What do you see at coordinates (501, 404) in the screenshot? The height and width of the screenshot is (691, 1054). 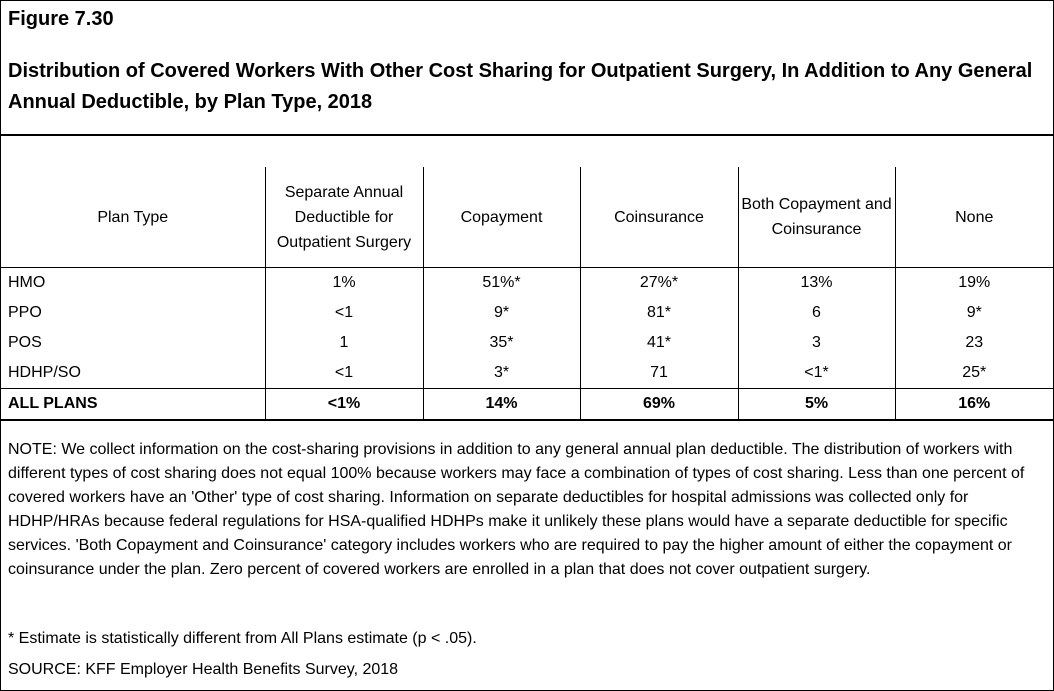 I see `table-cell: 14%` at bounding box center [501, 404].